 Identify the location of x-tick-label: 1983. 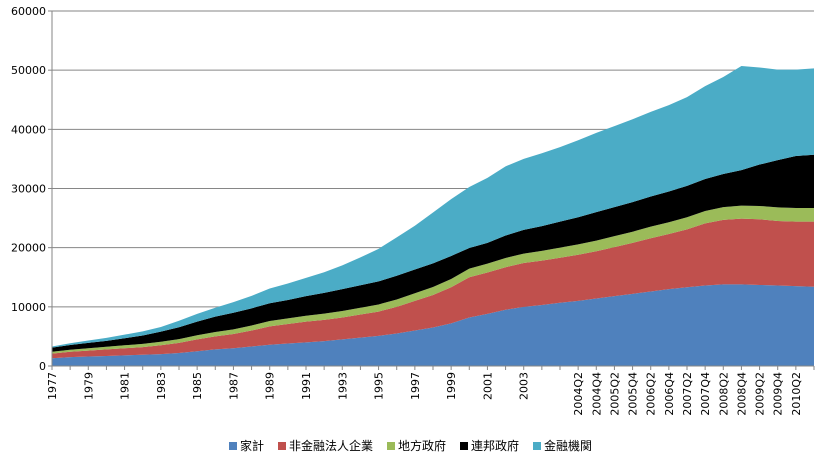
(161, 386).